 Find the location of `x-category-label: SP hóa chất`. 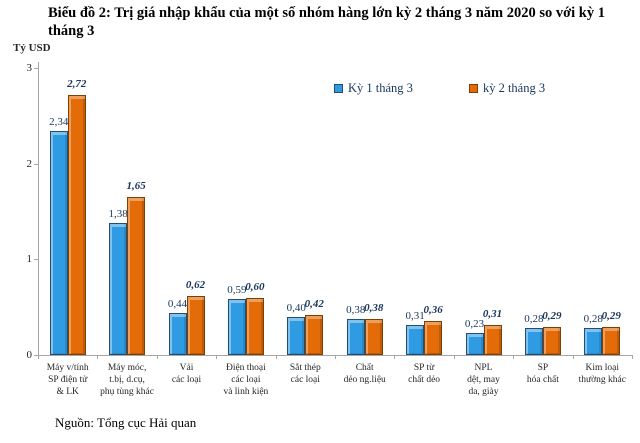

x-category-label: SP hóa chất is located at coordinates (542, 374).